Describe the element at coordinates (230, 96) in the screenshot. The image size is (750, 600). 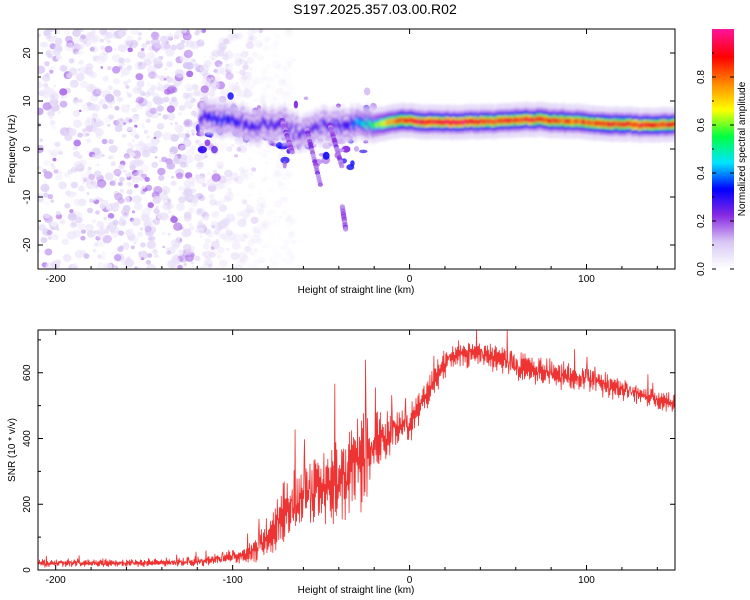
I see `spectrogram-blob` at that location.